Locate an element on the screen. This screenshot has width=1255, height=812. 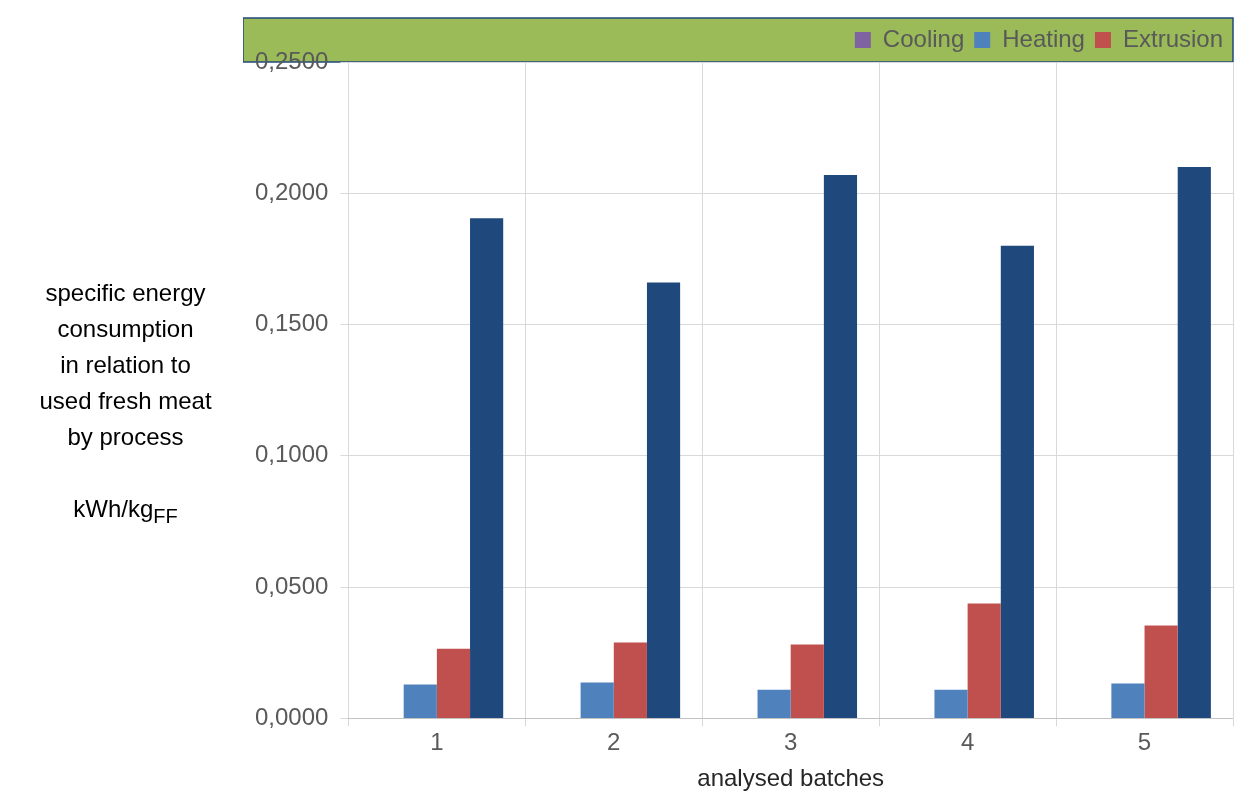
y-tick-label: 0,0000 is located at coordinates (292, 717).